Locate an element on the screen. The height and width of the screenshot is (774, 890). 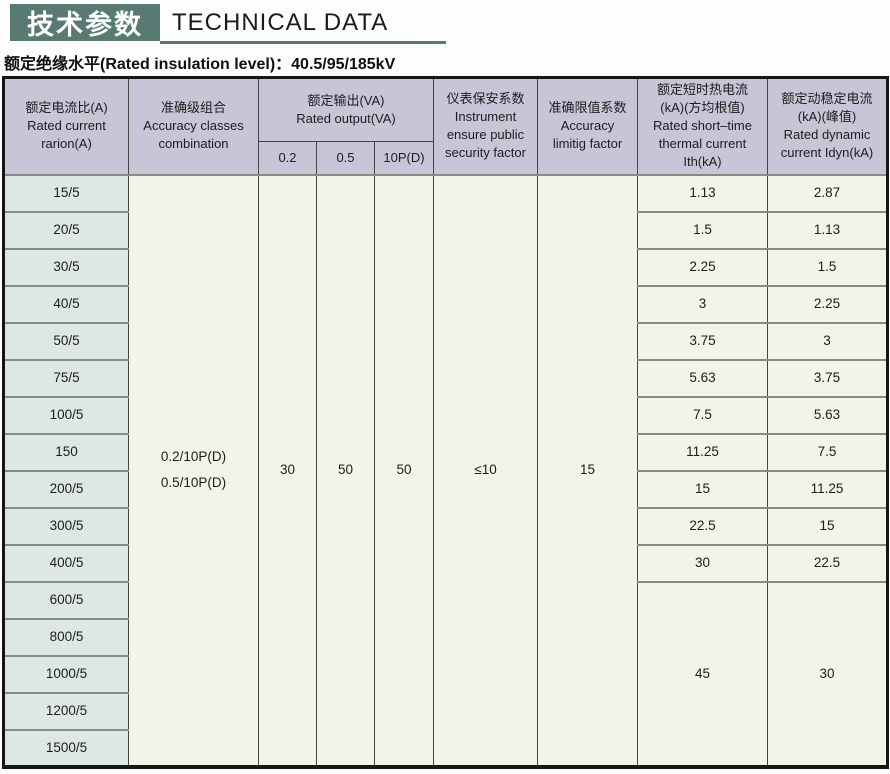
ratio-cell: 30/5 is located at coordinates (66, 267).